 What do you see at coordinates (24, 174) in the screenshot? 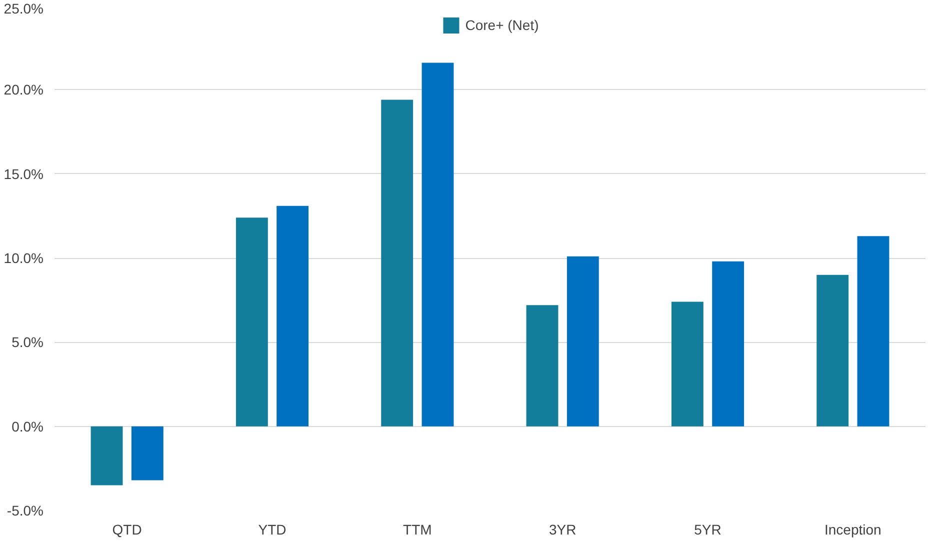
I see `y-tick-label: 15.0%` at bounding box center [24, 174].